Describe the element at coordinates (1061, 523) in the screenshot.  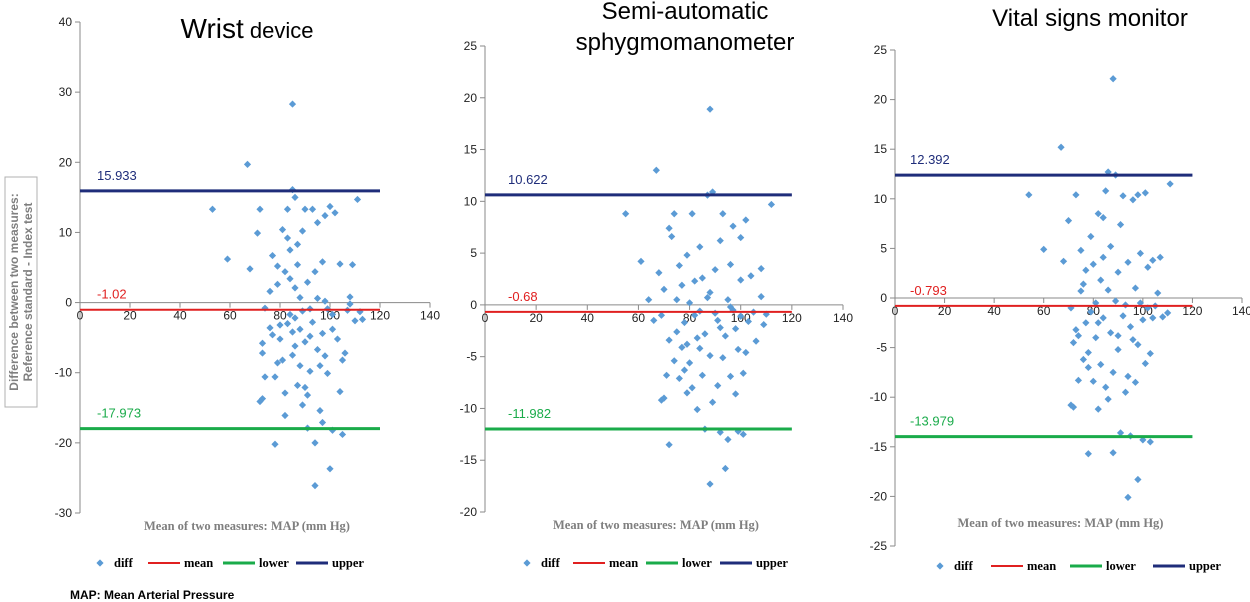
I see `x-axis-title: Mean of two measures: MAP (mm Hg)` at that location.